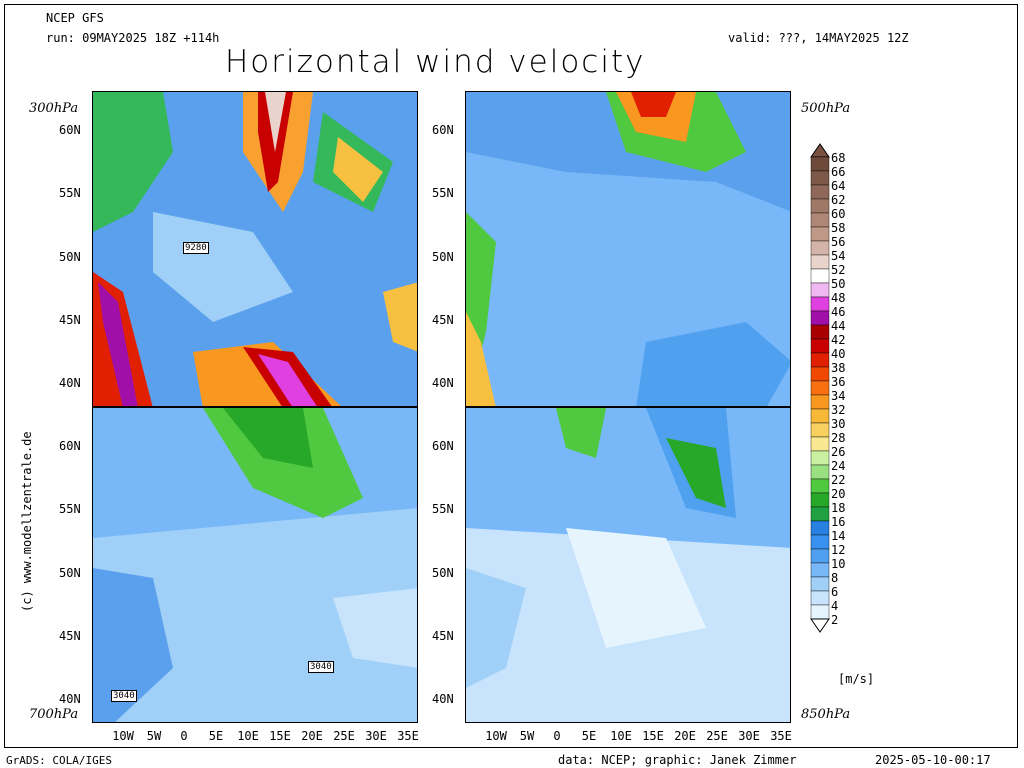 This screenshot has height=768, width=1024. Describe the element at coordinates (677, 760) in the screenshot. I see `footer-credit: data: NCEP; graphic: Janek Zimmer` at that location.